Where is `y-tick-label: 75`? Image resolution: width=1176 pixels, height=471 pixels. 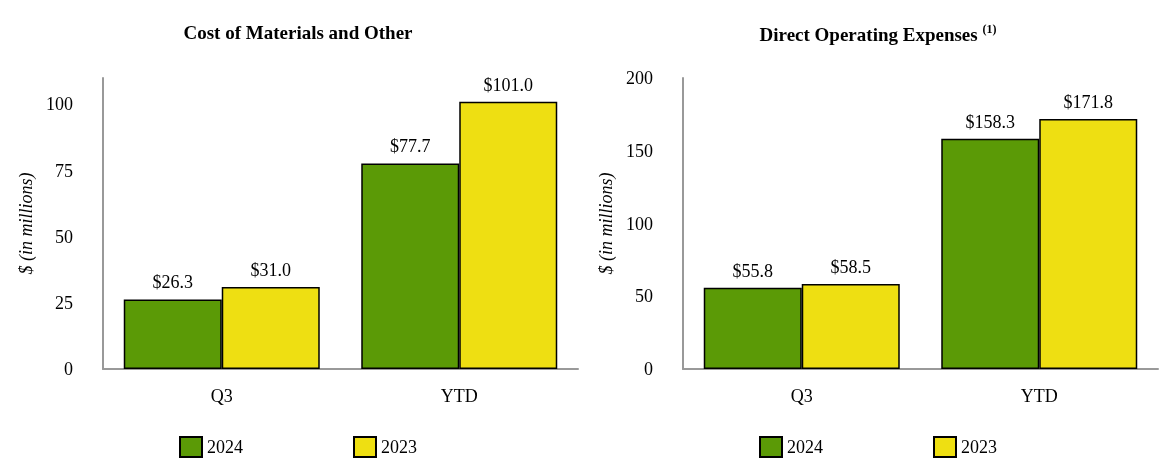 y-tick-label: 75 is located at coordinates (64, 170).